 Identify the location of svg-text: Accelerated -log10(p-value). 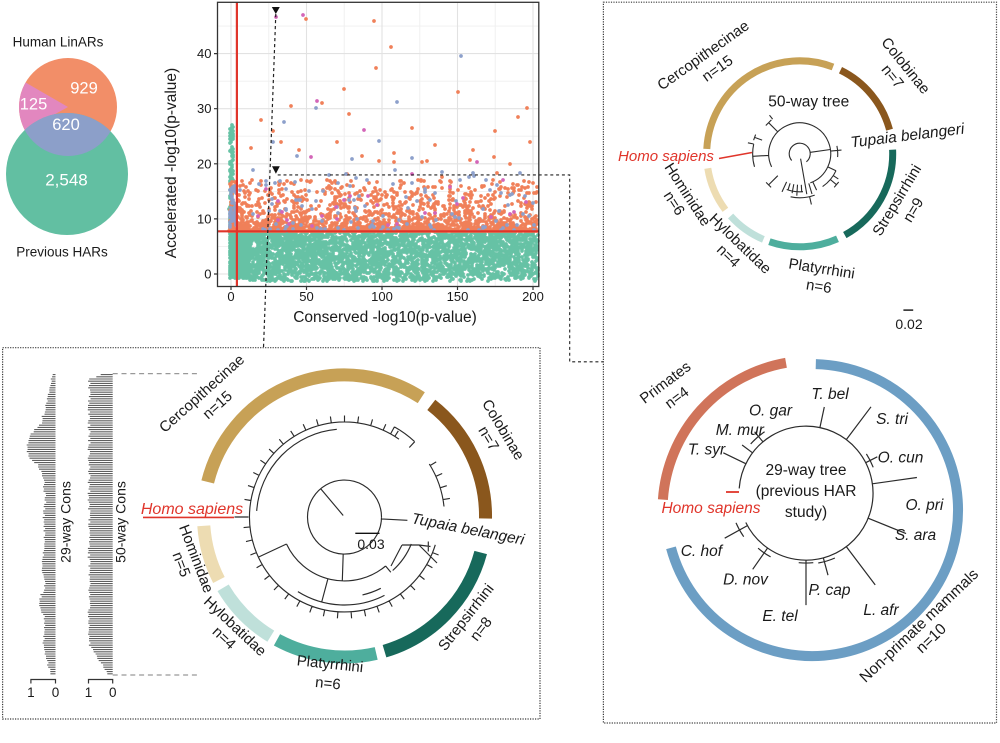
(171, 163).